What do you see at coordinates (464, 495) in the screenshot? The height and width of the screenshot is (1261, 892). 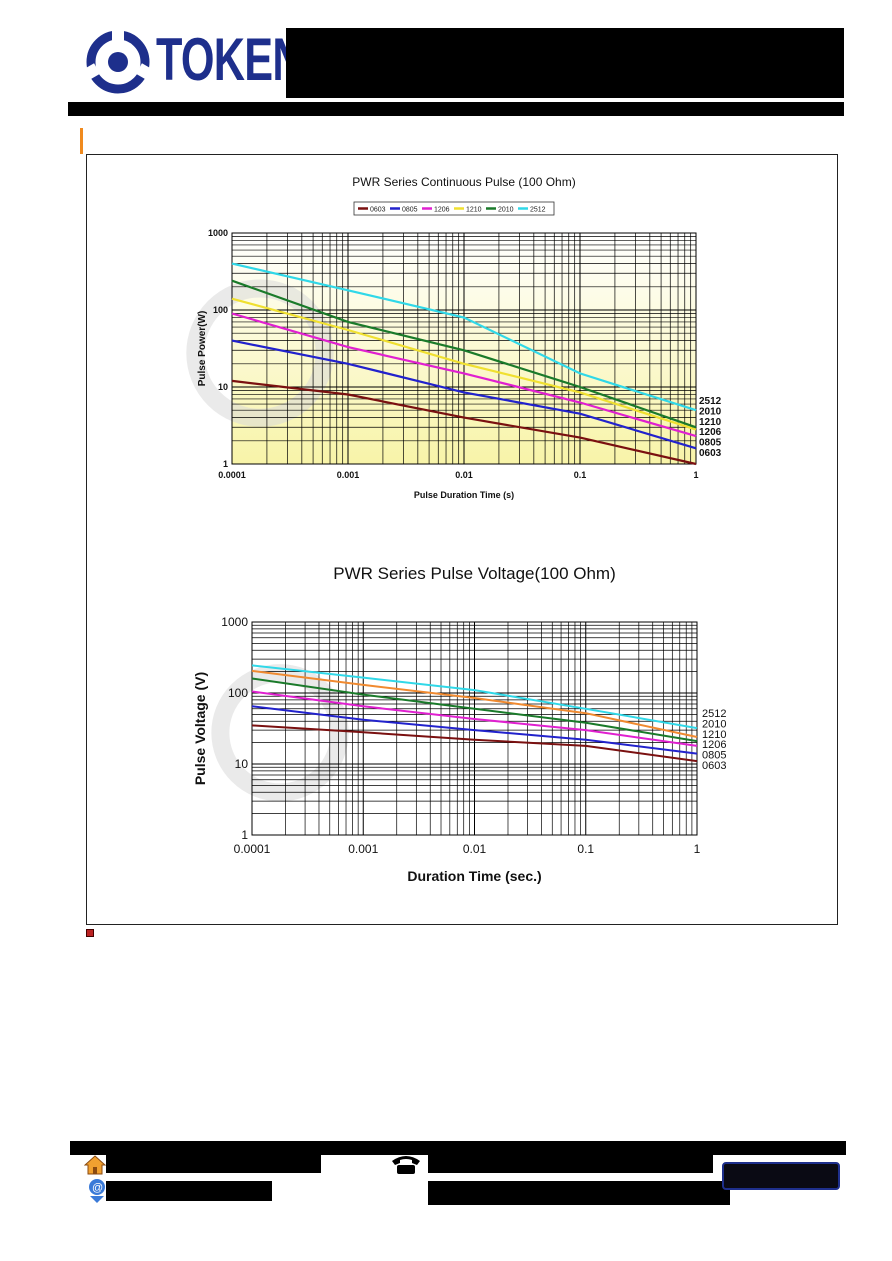 I see `x-axis-label: Pulse Duration Time (s)` at bounding box center [464, 495].